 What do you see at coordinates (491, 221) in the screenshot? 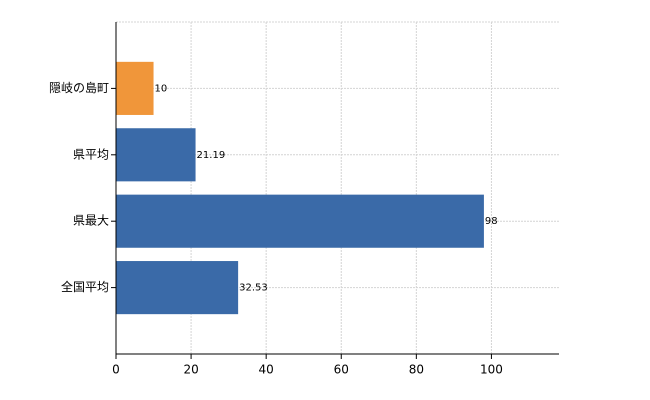
I see `value-label: 98` at bounding box center [491, 221].